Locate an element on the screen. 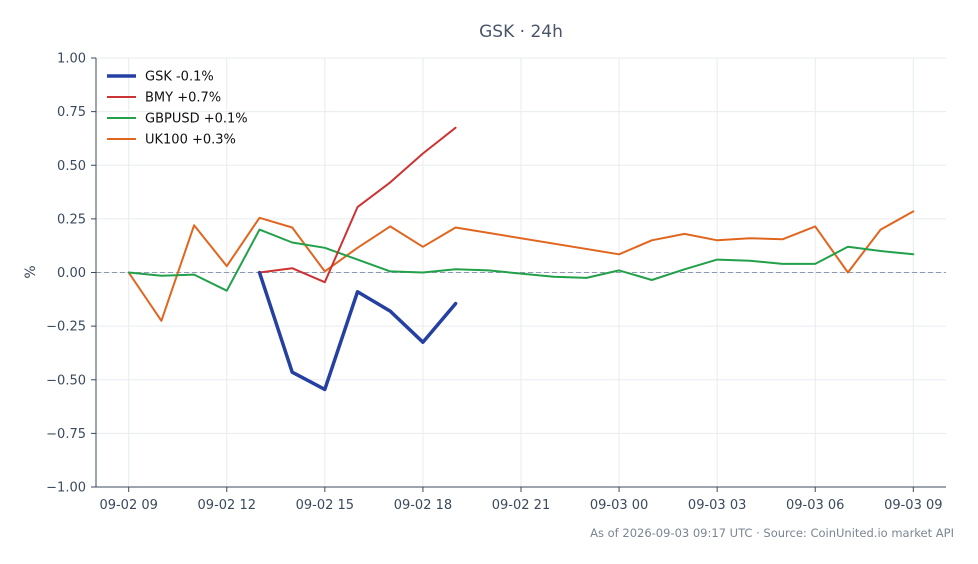 The height and width of the screenshot is (564, 978). y-tick-label: −0.50 is located at coordinates (66, 380).